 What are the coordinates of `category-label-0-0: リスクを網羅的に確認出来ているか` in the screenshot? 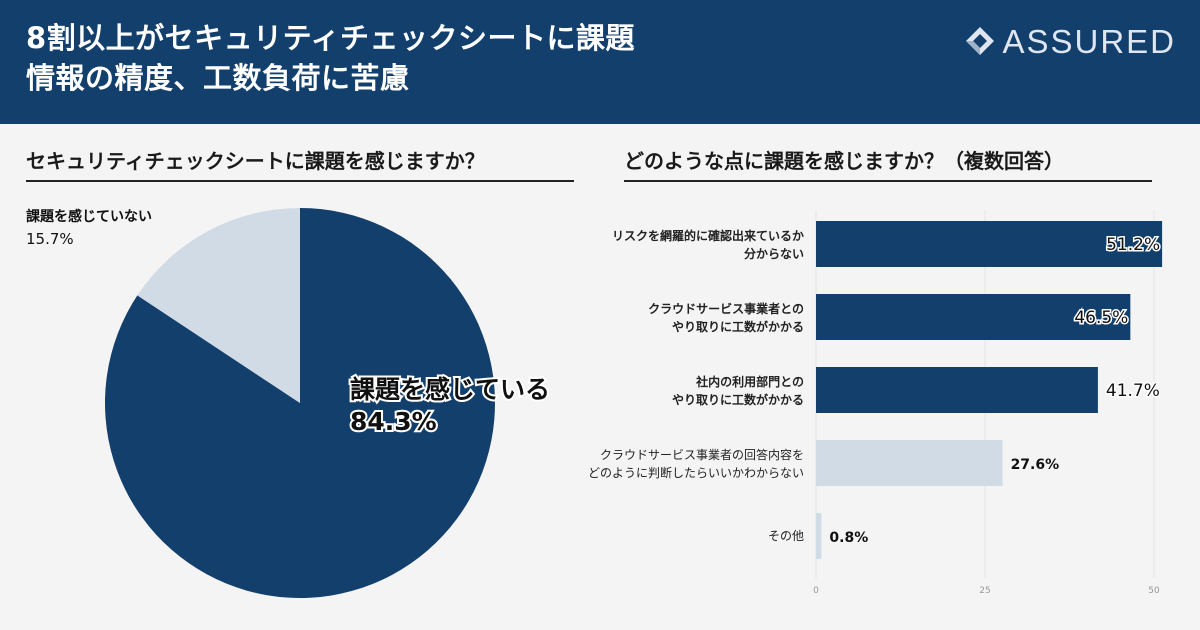 It's located at (708, 235).